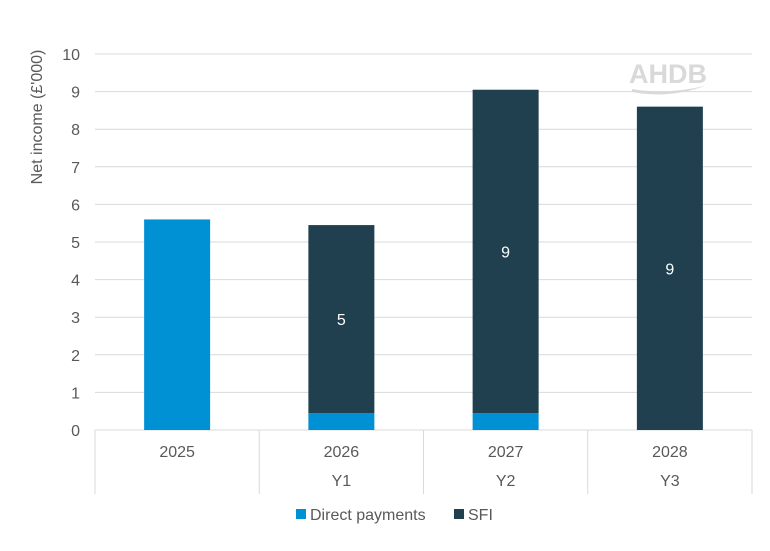 This screenshot has height=551, width=770. I want to click on data-labels: 5 9 9, so click(506, 286).